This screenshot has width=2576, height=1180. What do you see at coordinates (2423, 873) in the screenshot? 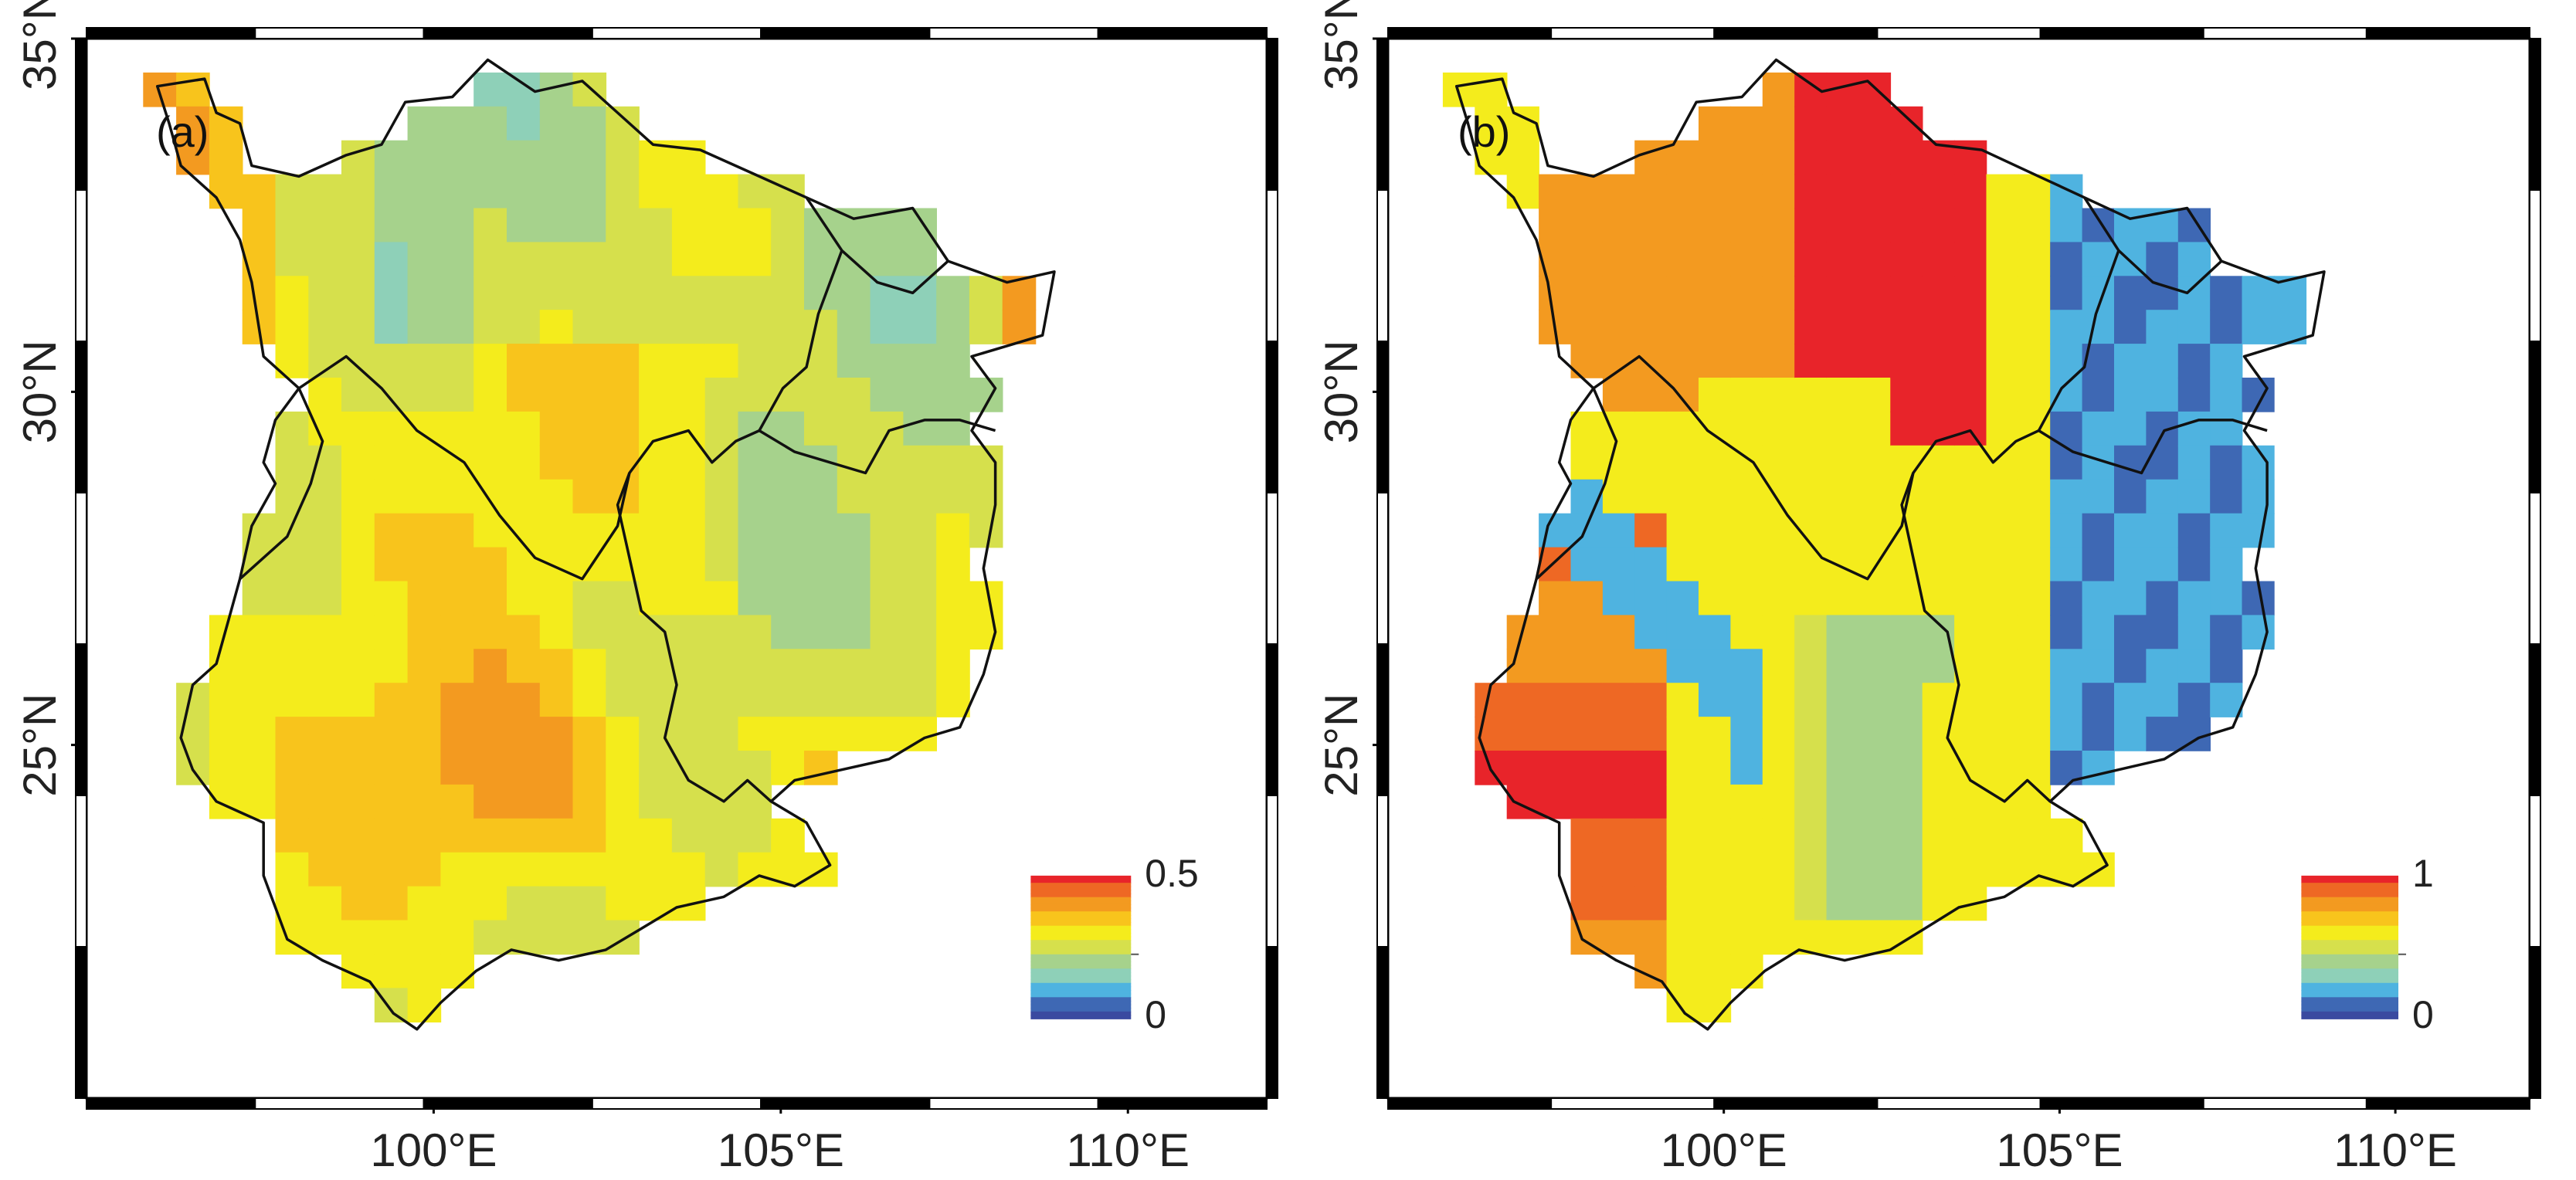
I see `colorbar-max-label: 1` at bounding box center [2423, 873].